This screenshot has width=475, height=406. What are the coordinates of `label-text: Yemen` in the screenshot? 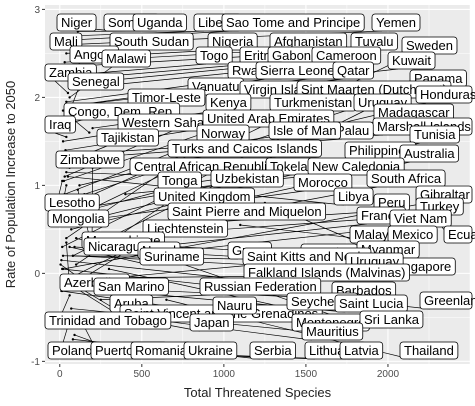 It's located at (396, 22).